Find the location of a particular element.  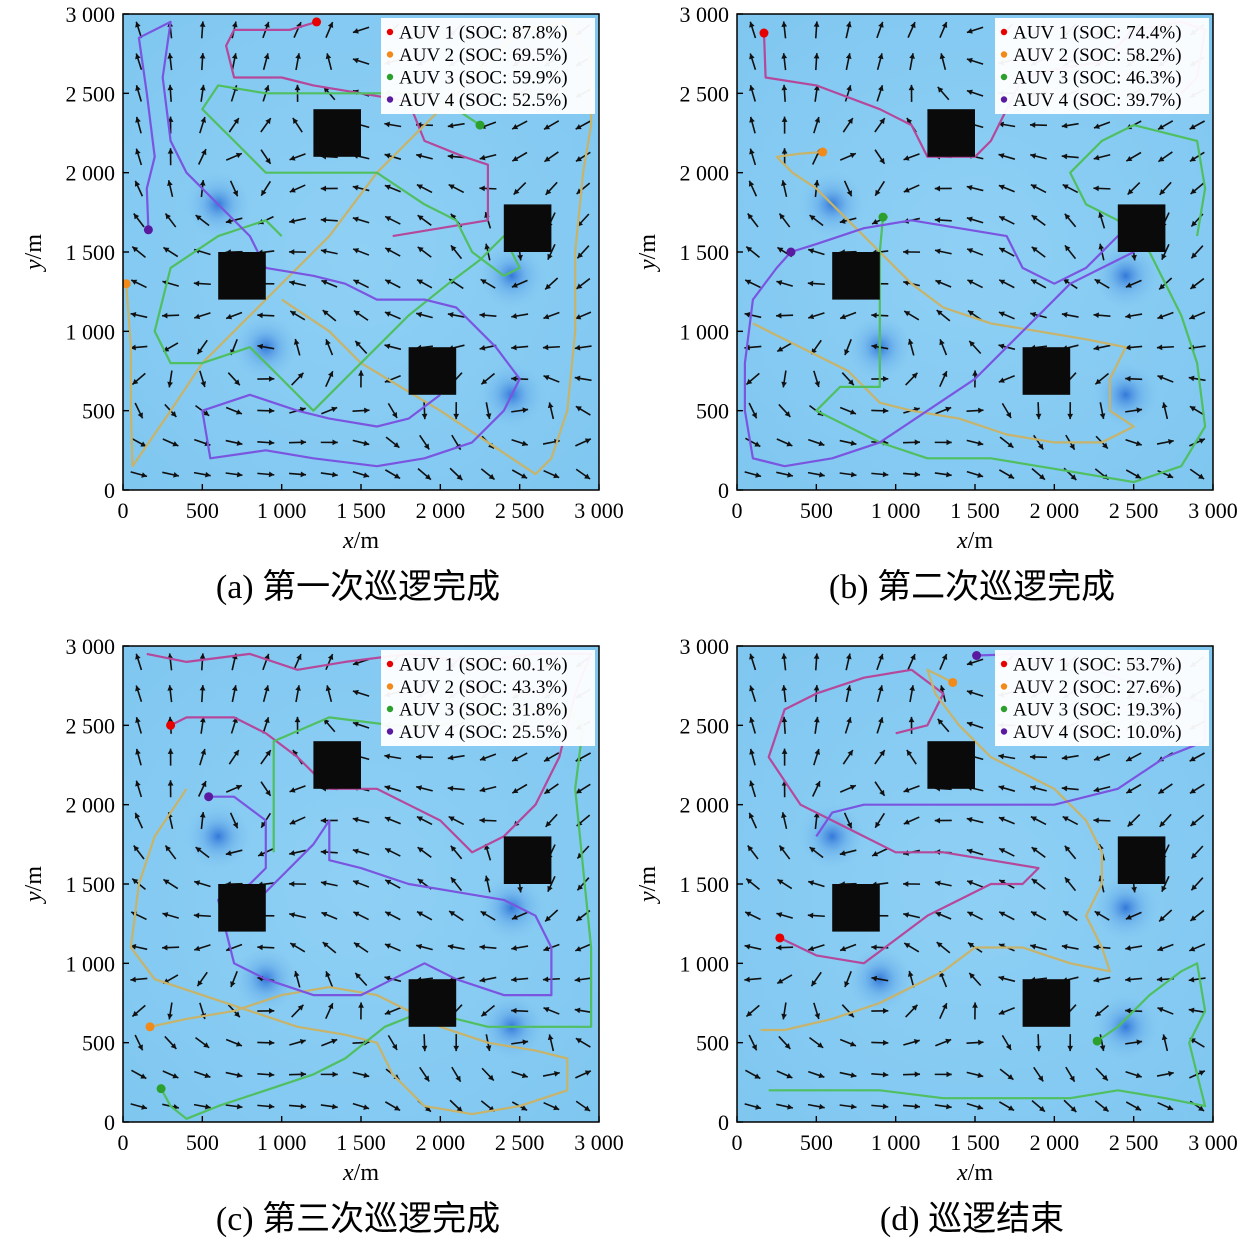

y-tick-label: 2 000 is located at coordinates (91, 805).